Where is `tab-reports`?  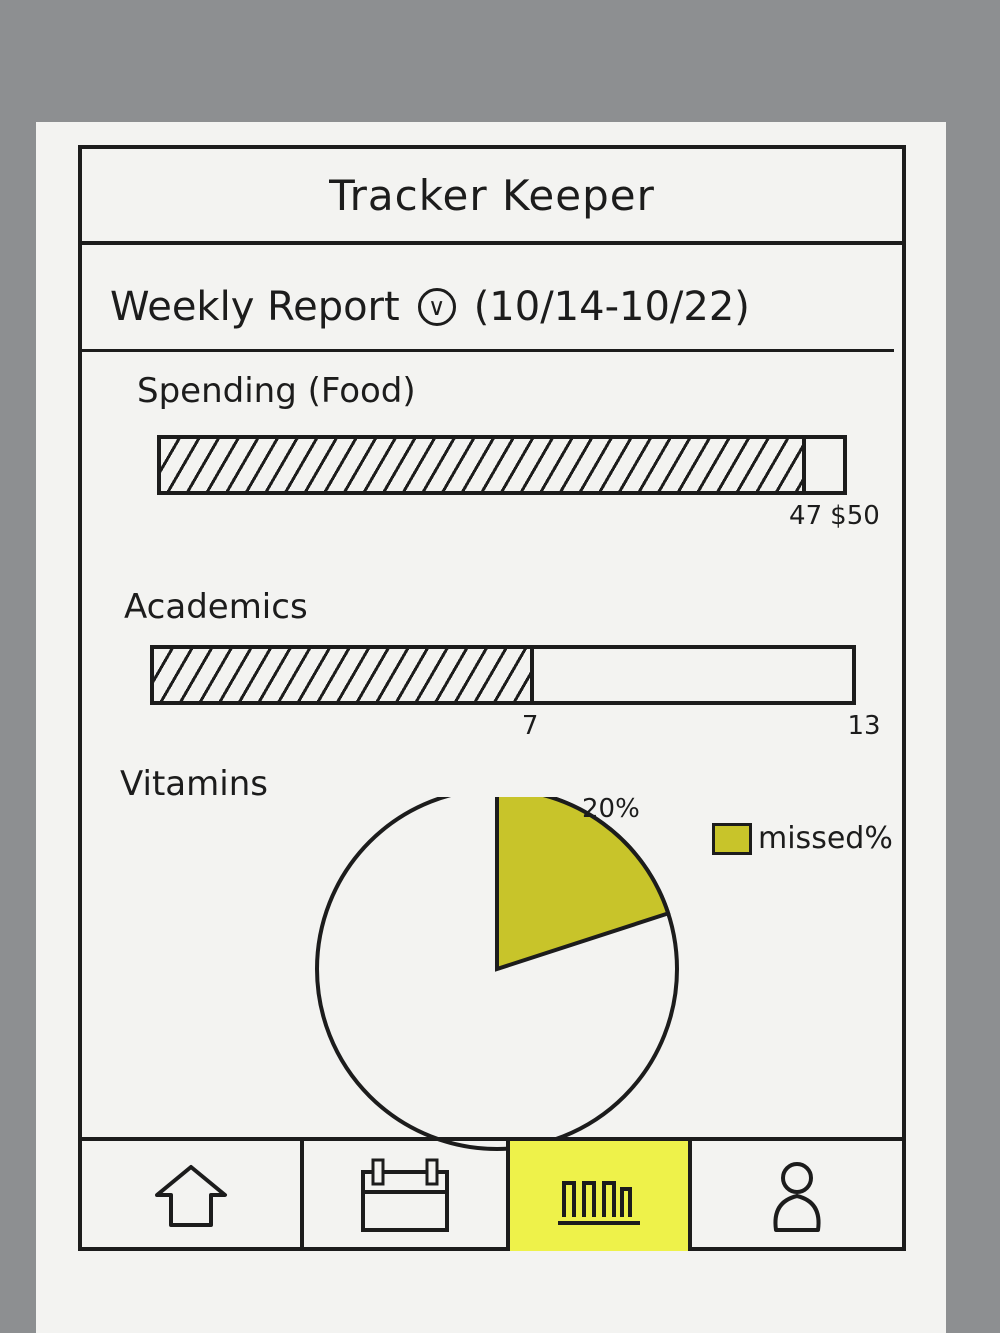 tab-reports is located at coordinates (601, 1196).